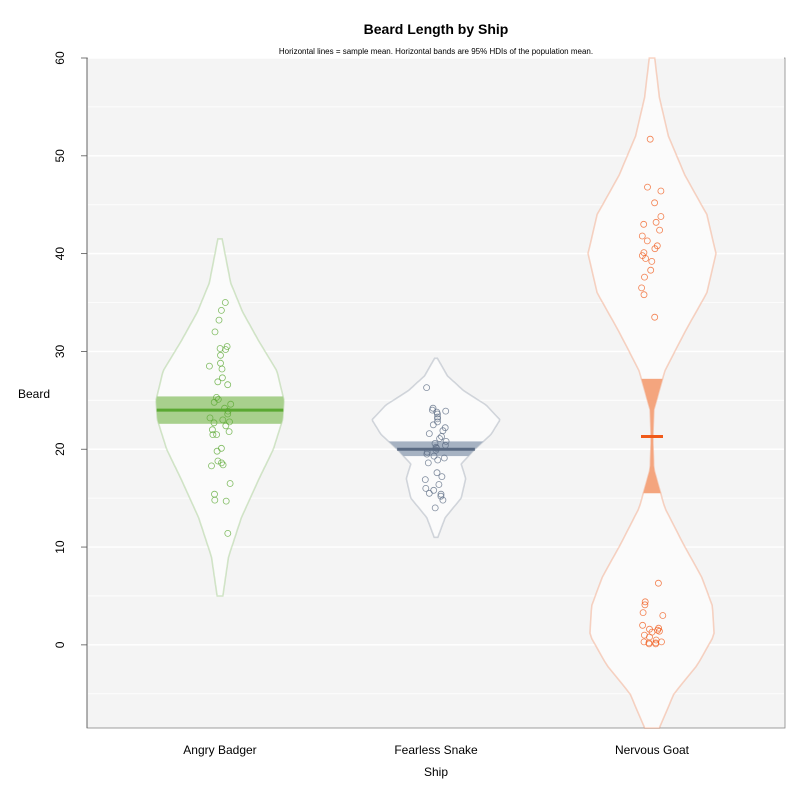 This screenshot has width=800, height=800. What do you see at coordinates (60, 449) in the screenshot?
I see `y-tick-label: 20` at bounding box center [60, 449].